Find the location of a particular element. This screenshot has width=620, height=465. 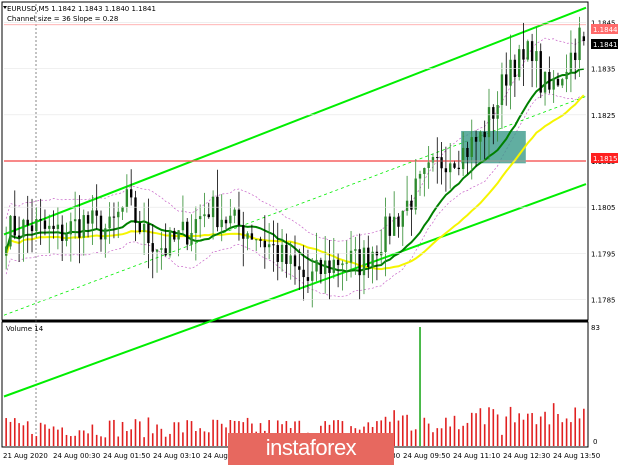

volume-zero-label: 0 is located at coordinates (595, 442).